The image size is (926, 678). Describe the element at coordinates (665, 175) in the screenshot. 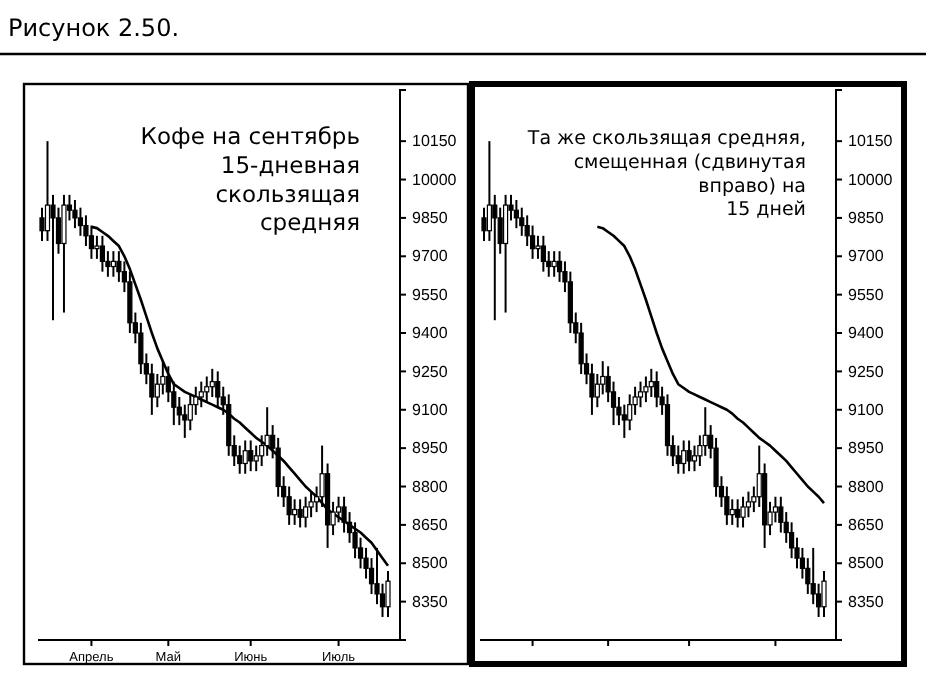

I see `annotation: Та же скользящая средняя, смещенная (сдвинутая вправо) на 15 дней` at that location.